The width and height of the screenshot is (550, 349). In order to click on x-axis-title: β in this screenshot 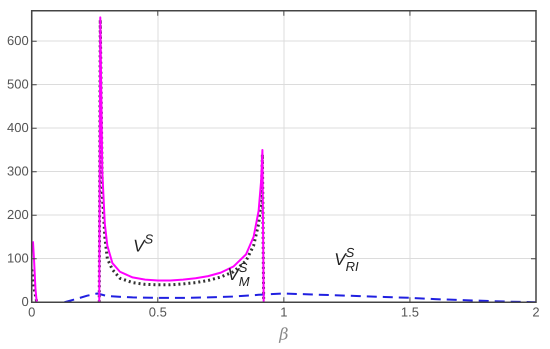, I will do `click(283, 334)`.